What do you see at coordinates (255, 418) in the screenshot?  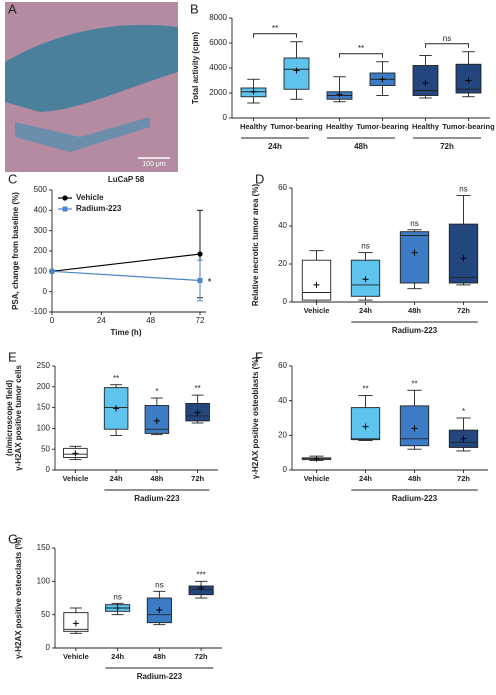 I see `y-axis-label: γ-H2AX positive osteoblasts (%)` at bounding box center [255, 418].